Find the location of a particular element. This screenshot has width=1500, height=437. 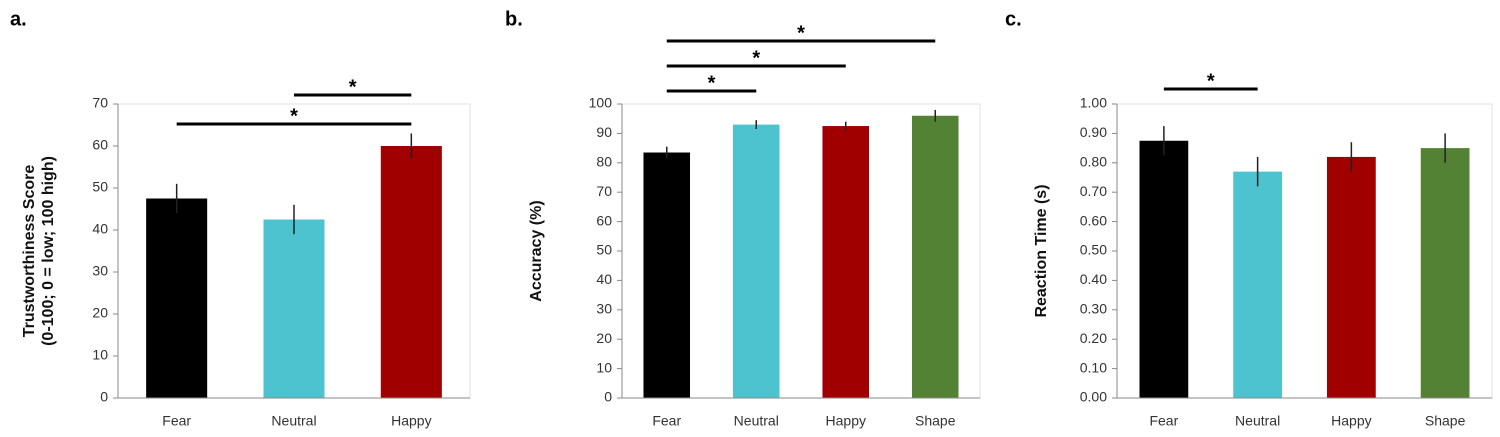

y-tick-label: 0.00 is located at coordinates (1093, 397).